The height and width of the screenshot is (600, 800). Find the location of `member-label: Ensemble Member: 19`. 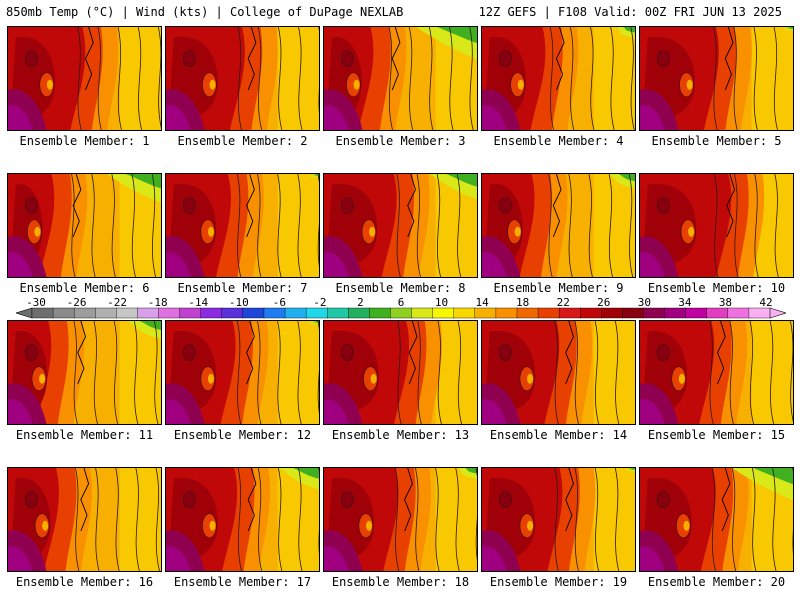

member-label: Ensemble Member: 19 is located at coordinates (558, 582).